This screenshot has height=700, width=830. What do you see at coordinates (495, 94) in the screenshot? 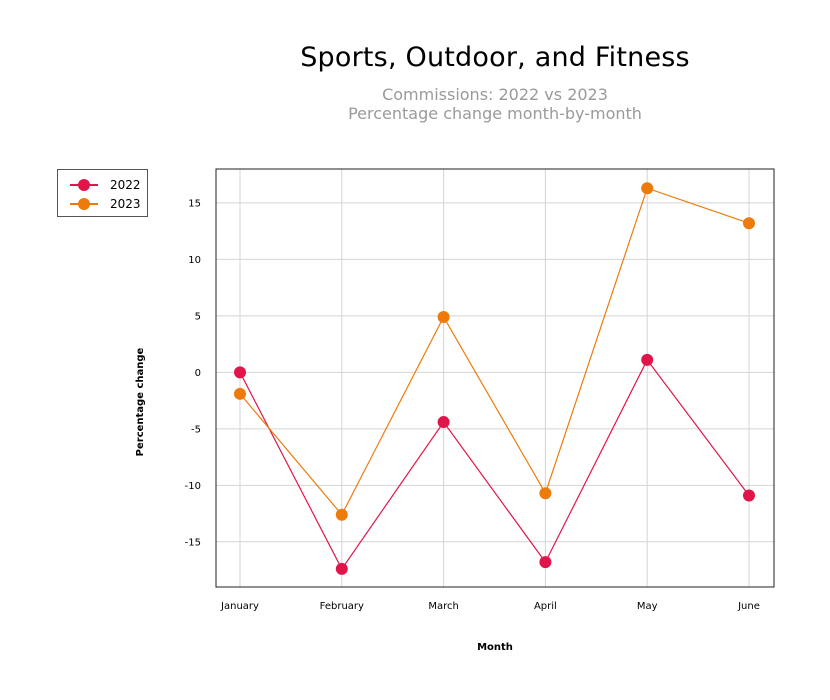
I see `chart-subtitle-line-1: Commissions: 2022 vs 2023` at bounding box center [495, 94].